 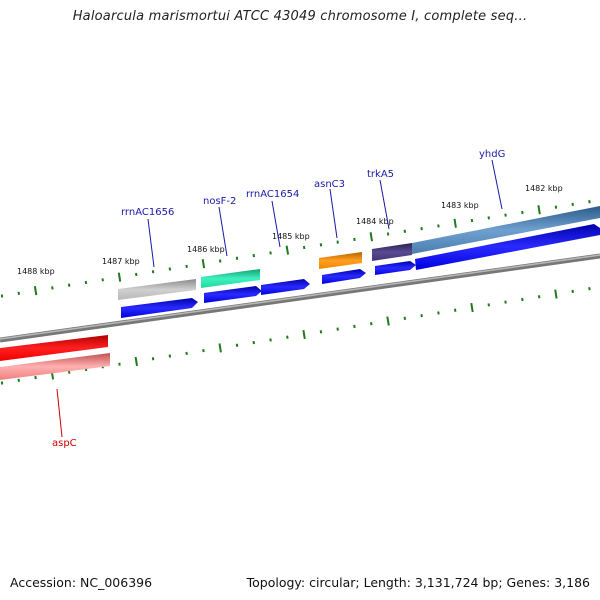 What do you see at coordinates (492, 154) in the screenshot?
I see `gene-label-yhdG: yhdG` at bounding box center [492, 154].